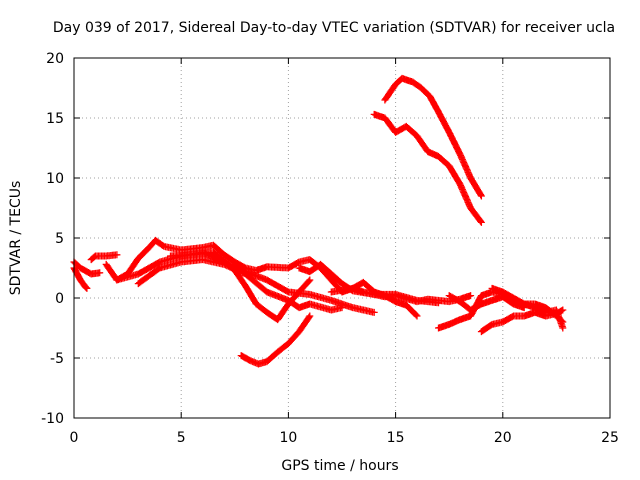 The image size is (640, 480). Describe the element at coordinates (55, 119) in the screenshot. I see `y-tick-label: 15` at that location.